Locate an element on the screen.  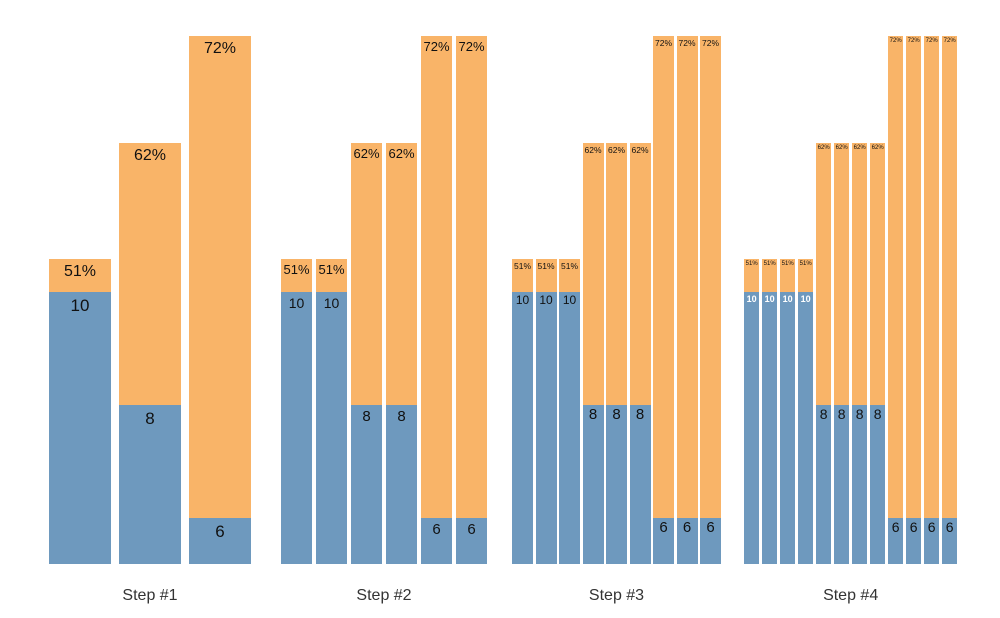
step-label: Step #2 is located at coordinates (384, 595).